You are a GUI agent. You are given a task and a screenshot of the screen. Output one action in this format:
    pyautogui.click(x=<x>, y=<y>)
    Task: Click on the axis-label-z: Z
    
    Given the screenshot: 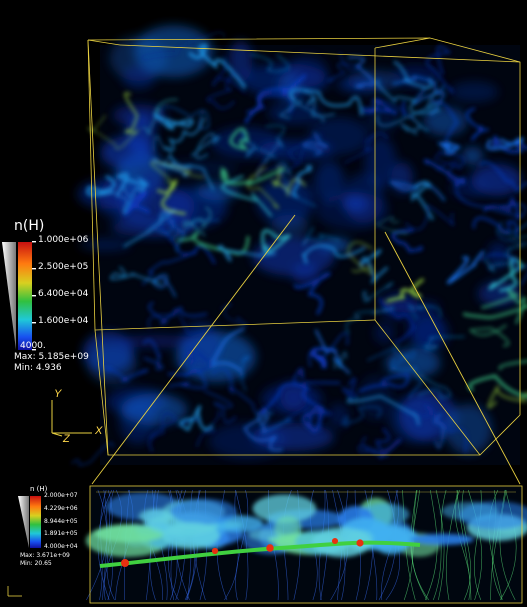 What is the action you would take?
    pyautogui.click(x=66, y=439)
    